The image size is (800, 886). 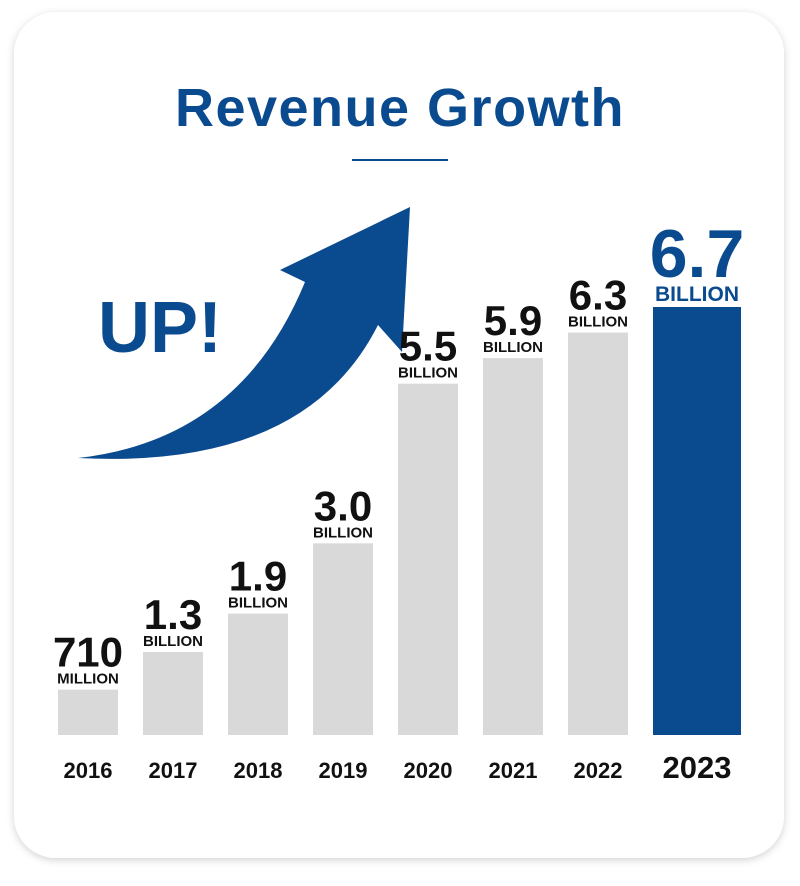 What do you see at coordinates (513, 320) in the screenshot?
I see `value-label: 5.9` at bounding box center [513, 320].